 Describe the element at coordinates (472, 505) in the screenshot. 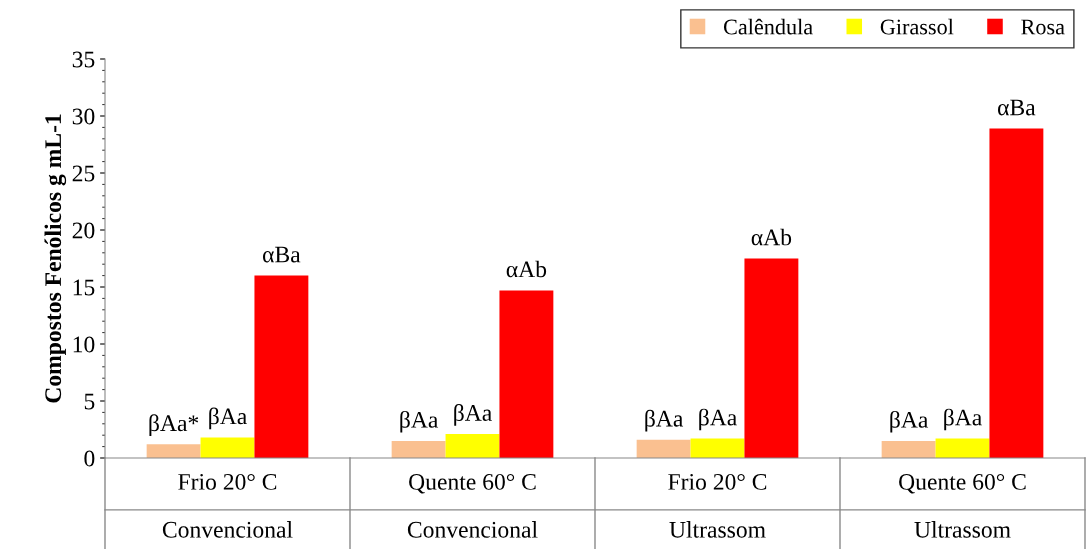

I see `x-tick-label: Quente 60° C Convencional` at that location.